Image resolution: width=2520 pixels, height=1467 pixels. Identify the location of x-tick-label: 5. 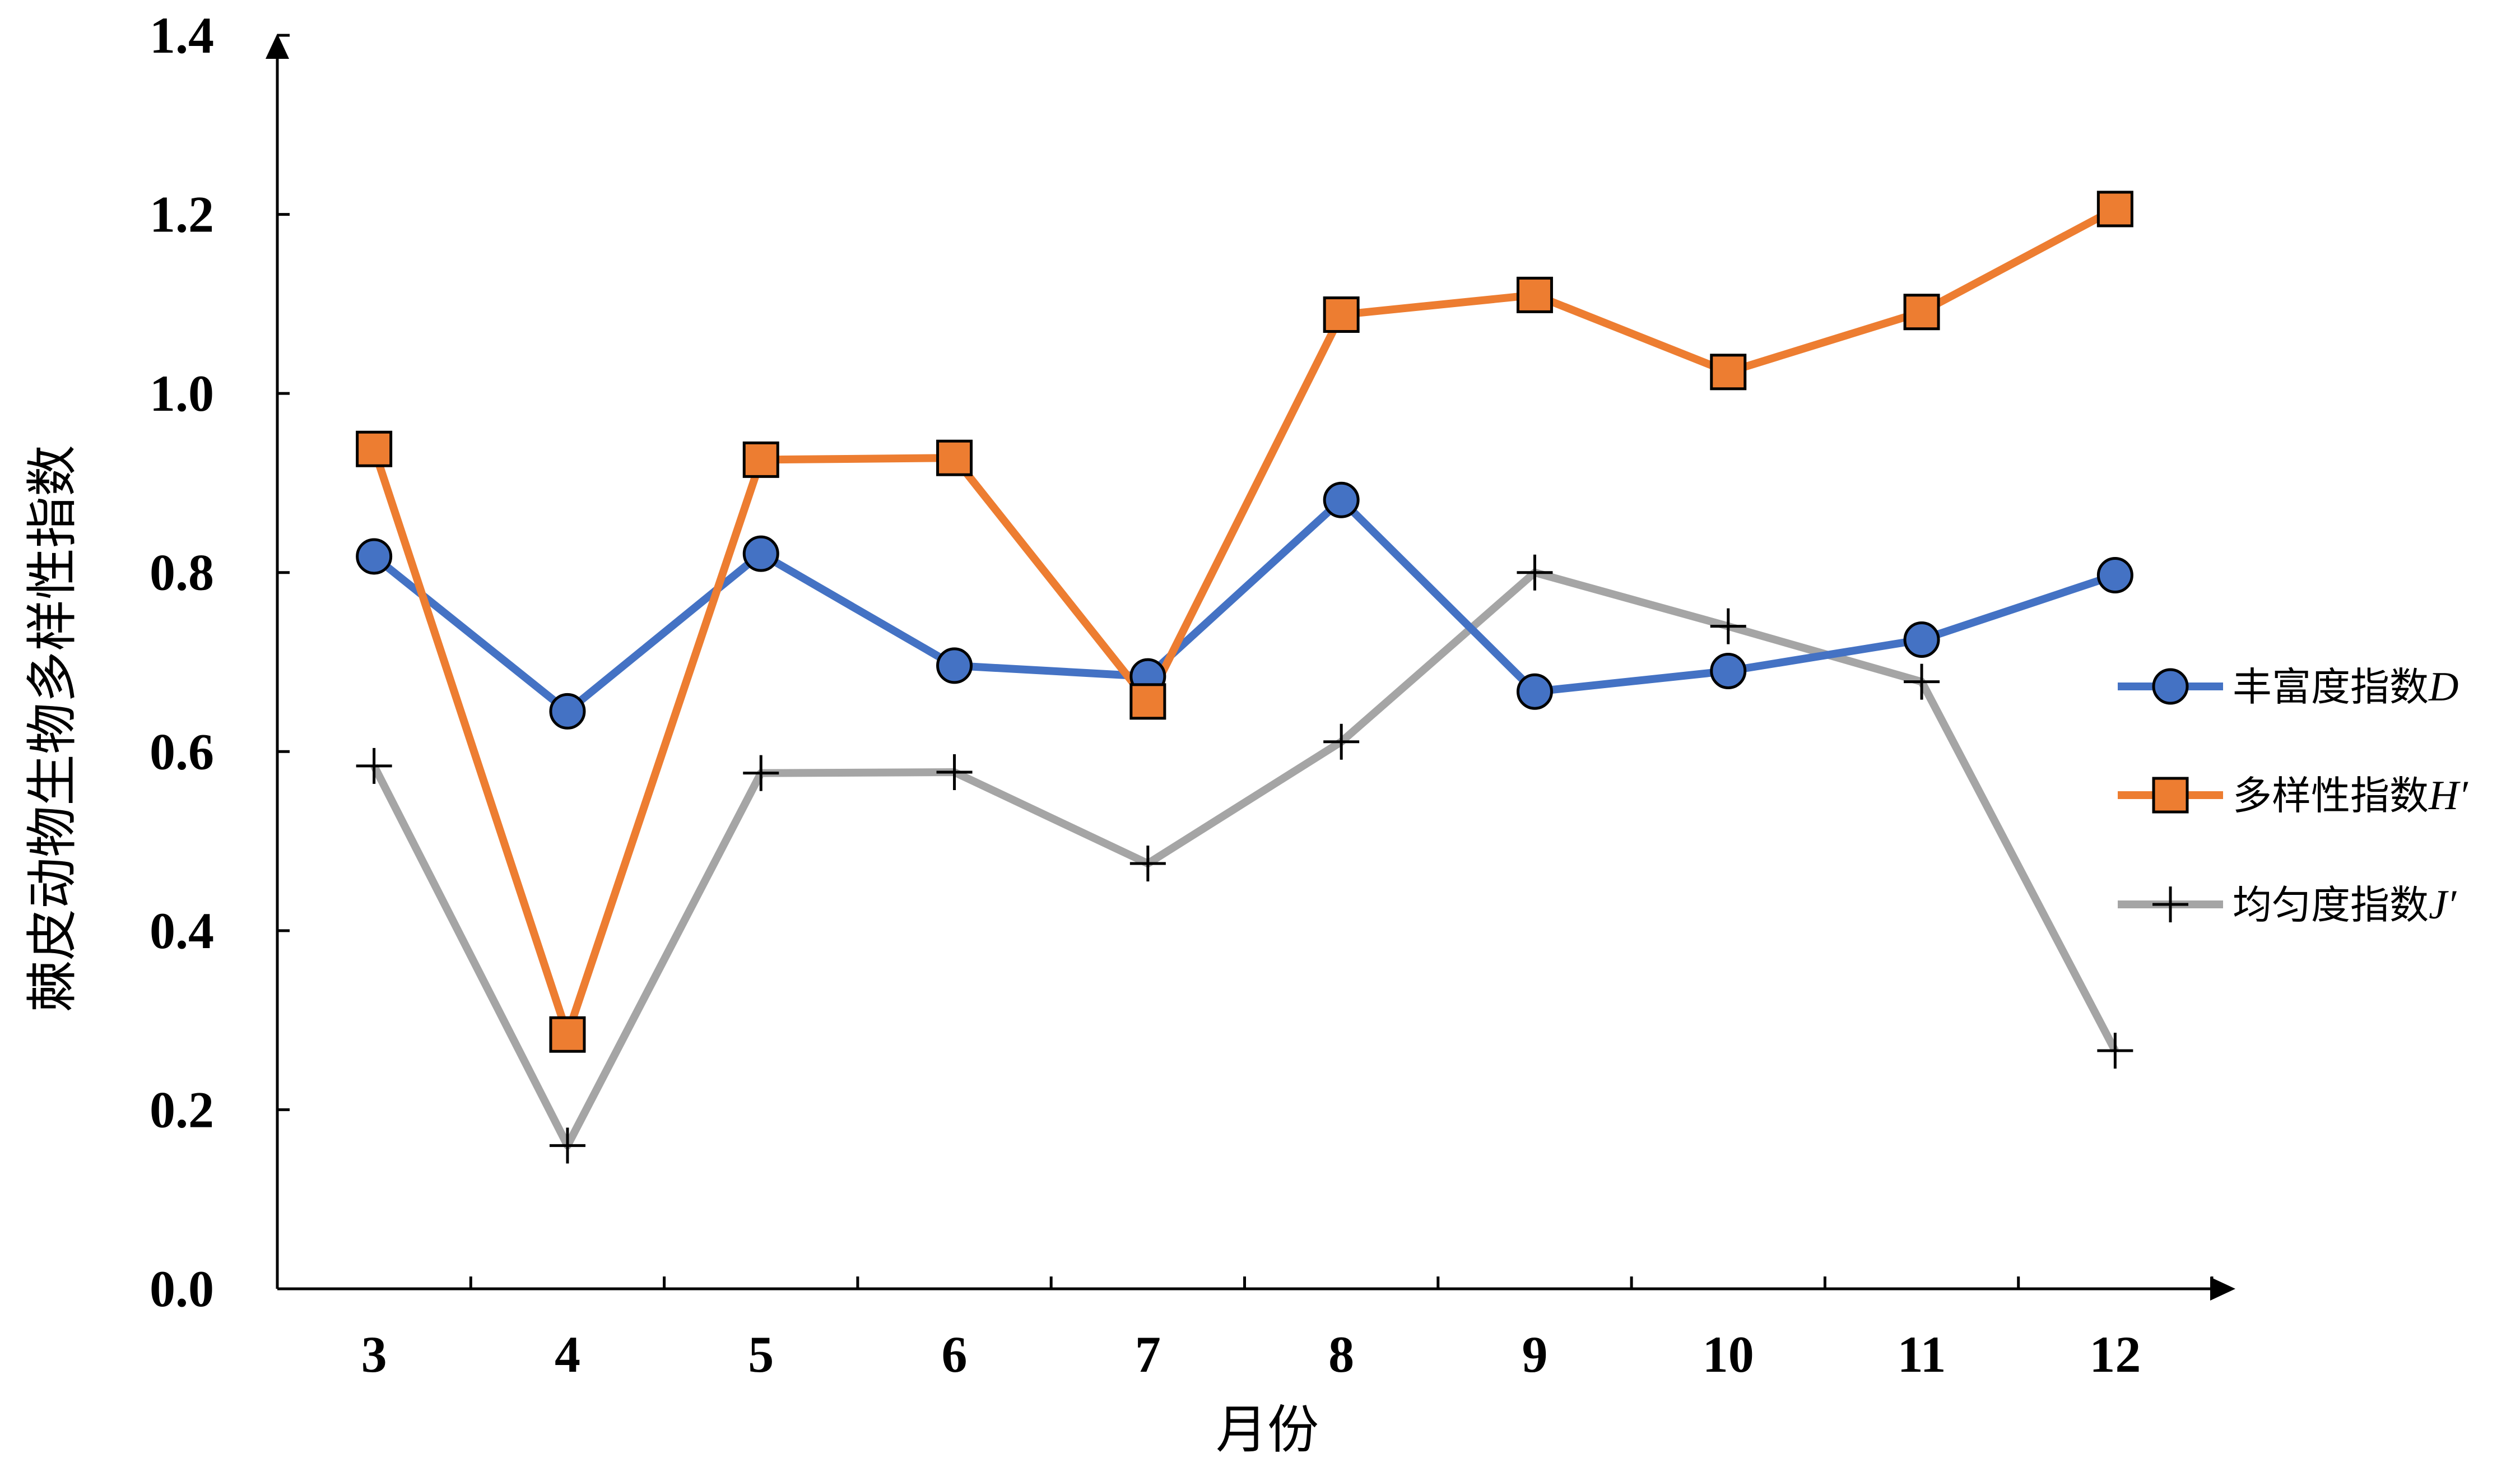
(761, 1355).